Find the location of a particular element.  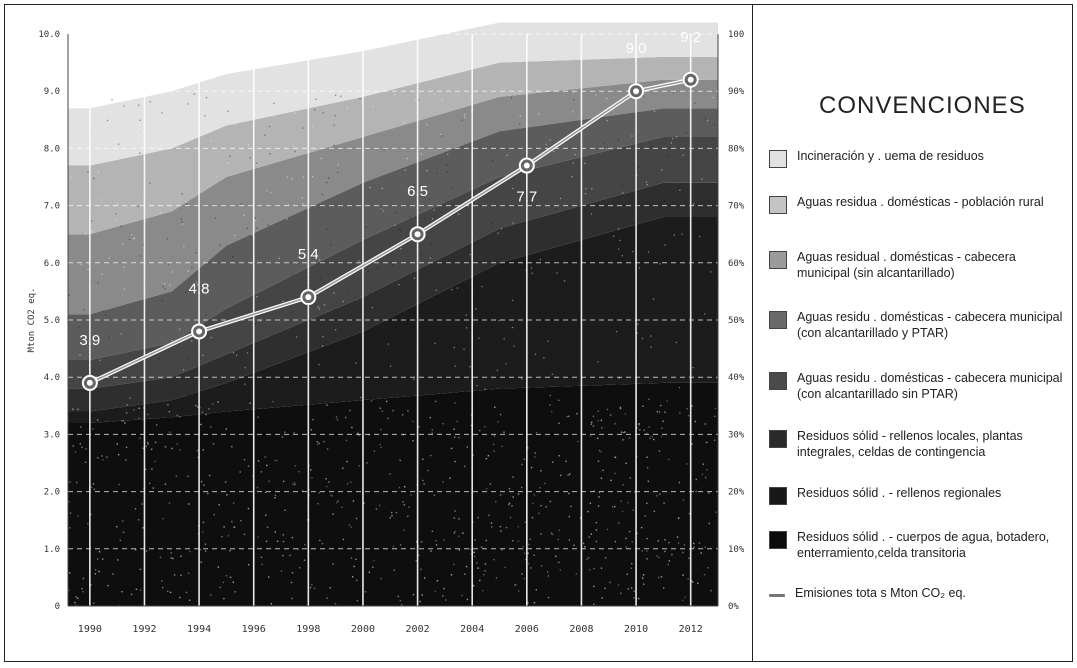

y-tick-label-right: 80% is located at coordinates (736, 149).